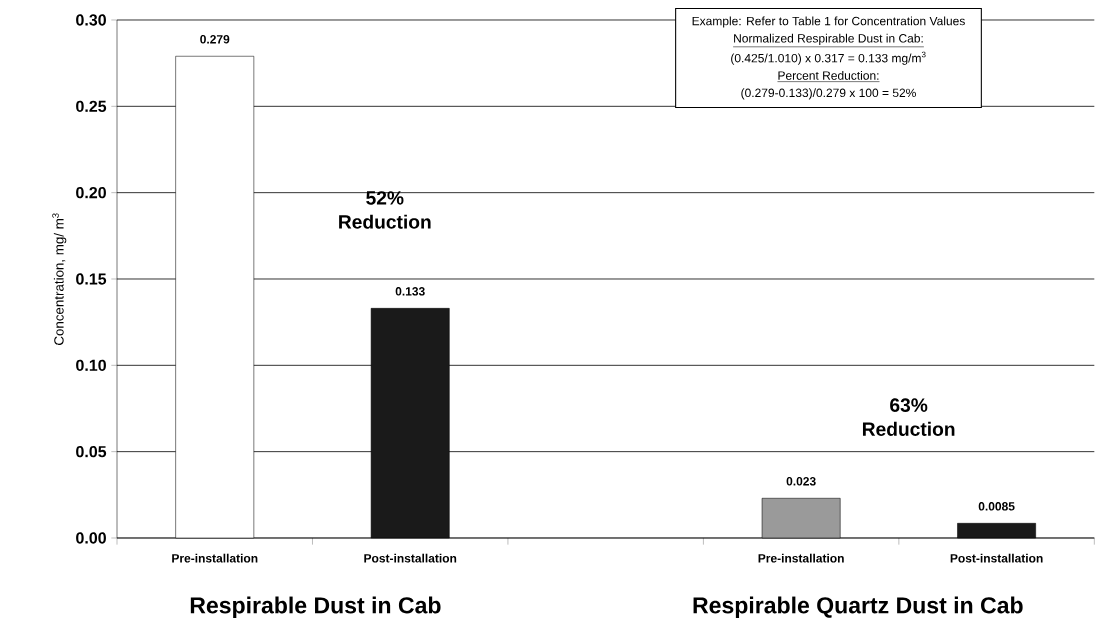 This screenshot has width=1101, height=621. Describe the element at coordinates (828, 94) in the screenshot. I see `annotation: (0.279-0.133)/0.279 x 100 = 52%` at that location.